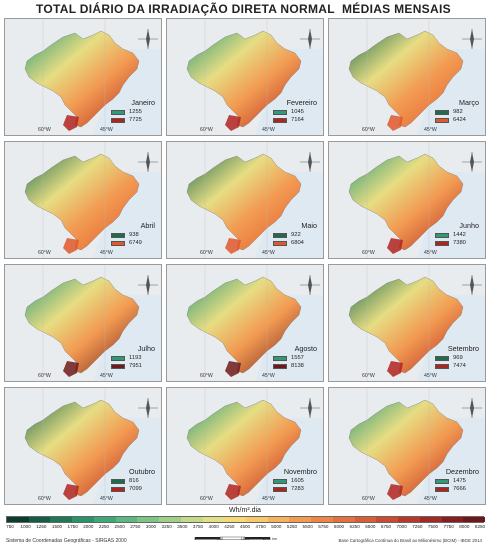 The image size is (490, 551). What do you see at coordinates (480, 526) in the screenshot?
I see `colorbar-tick-label: 8250` at bounding box center [480, 526].